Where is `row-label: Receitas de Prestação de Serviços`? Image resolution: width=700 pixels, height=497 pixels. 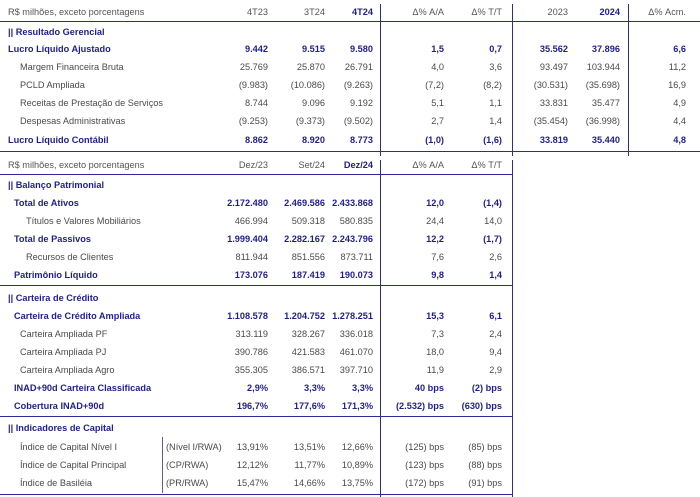 row-label: Receitas de Prestação de Serviços is located at coordinates (91, 103).